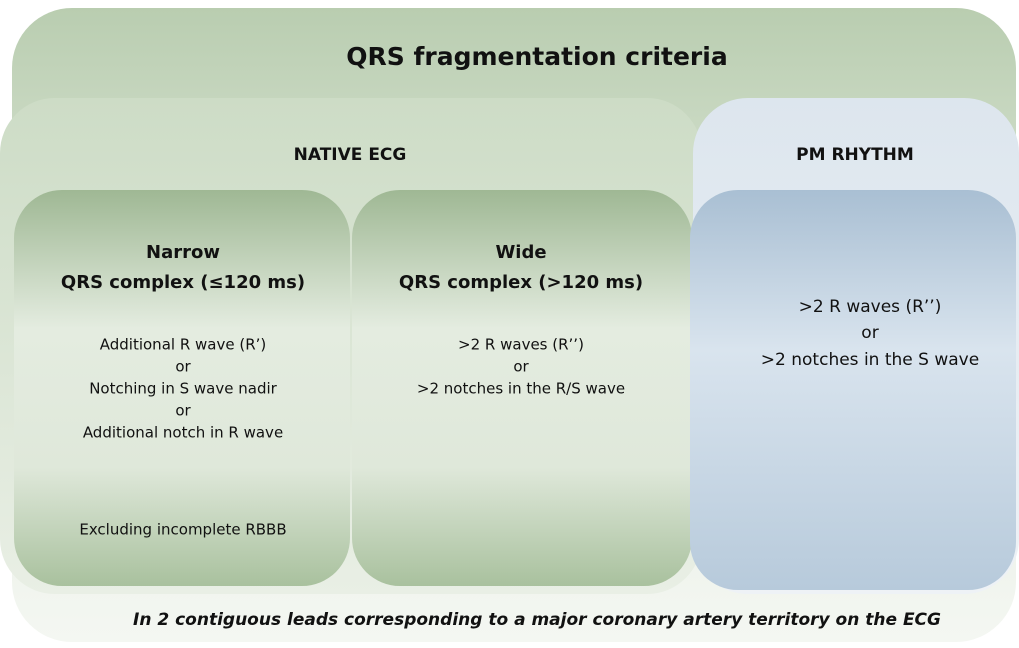  Describe the element at coordinates (350, 155) in the screenshot. I see `section-label: NATIVE ECG` at that location.